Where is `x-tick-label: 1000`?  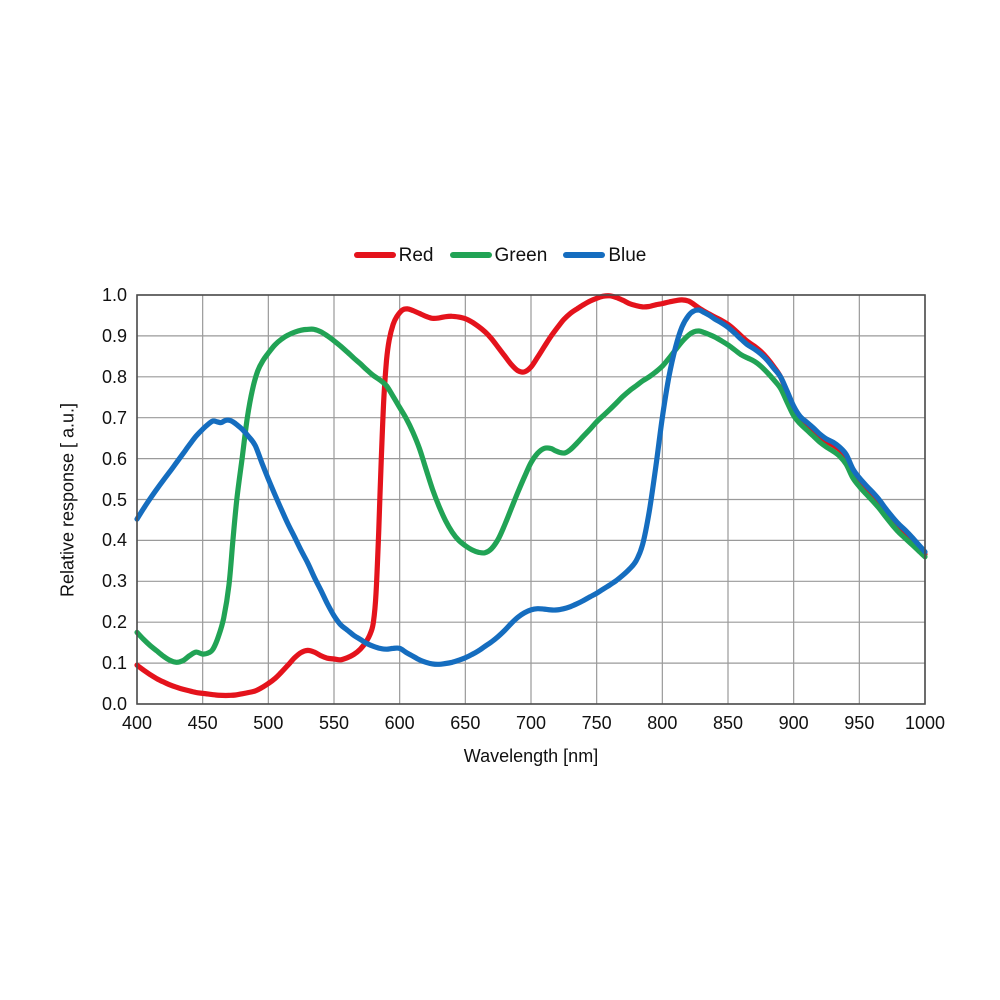
x-tick-label: 1000 is located at coordinates (925, 723).